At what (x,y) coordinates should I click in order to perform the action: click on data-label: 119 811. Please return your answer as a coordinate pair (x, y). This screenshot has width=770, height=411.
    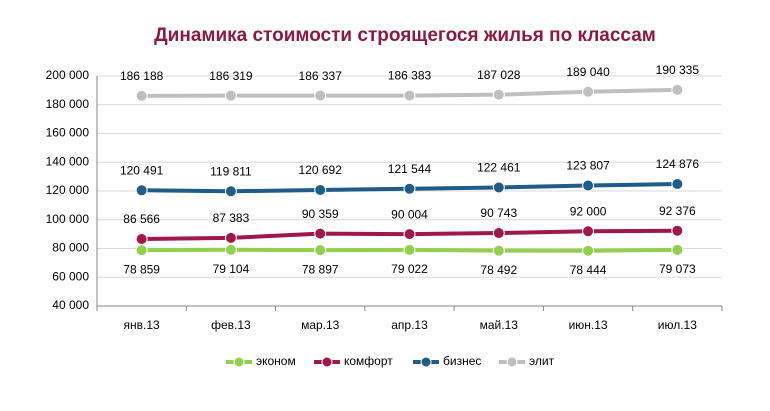
    Looking at the image, I should click on (231, 171).